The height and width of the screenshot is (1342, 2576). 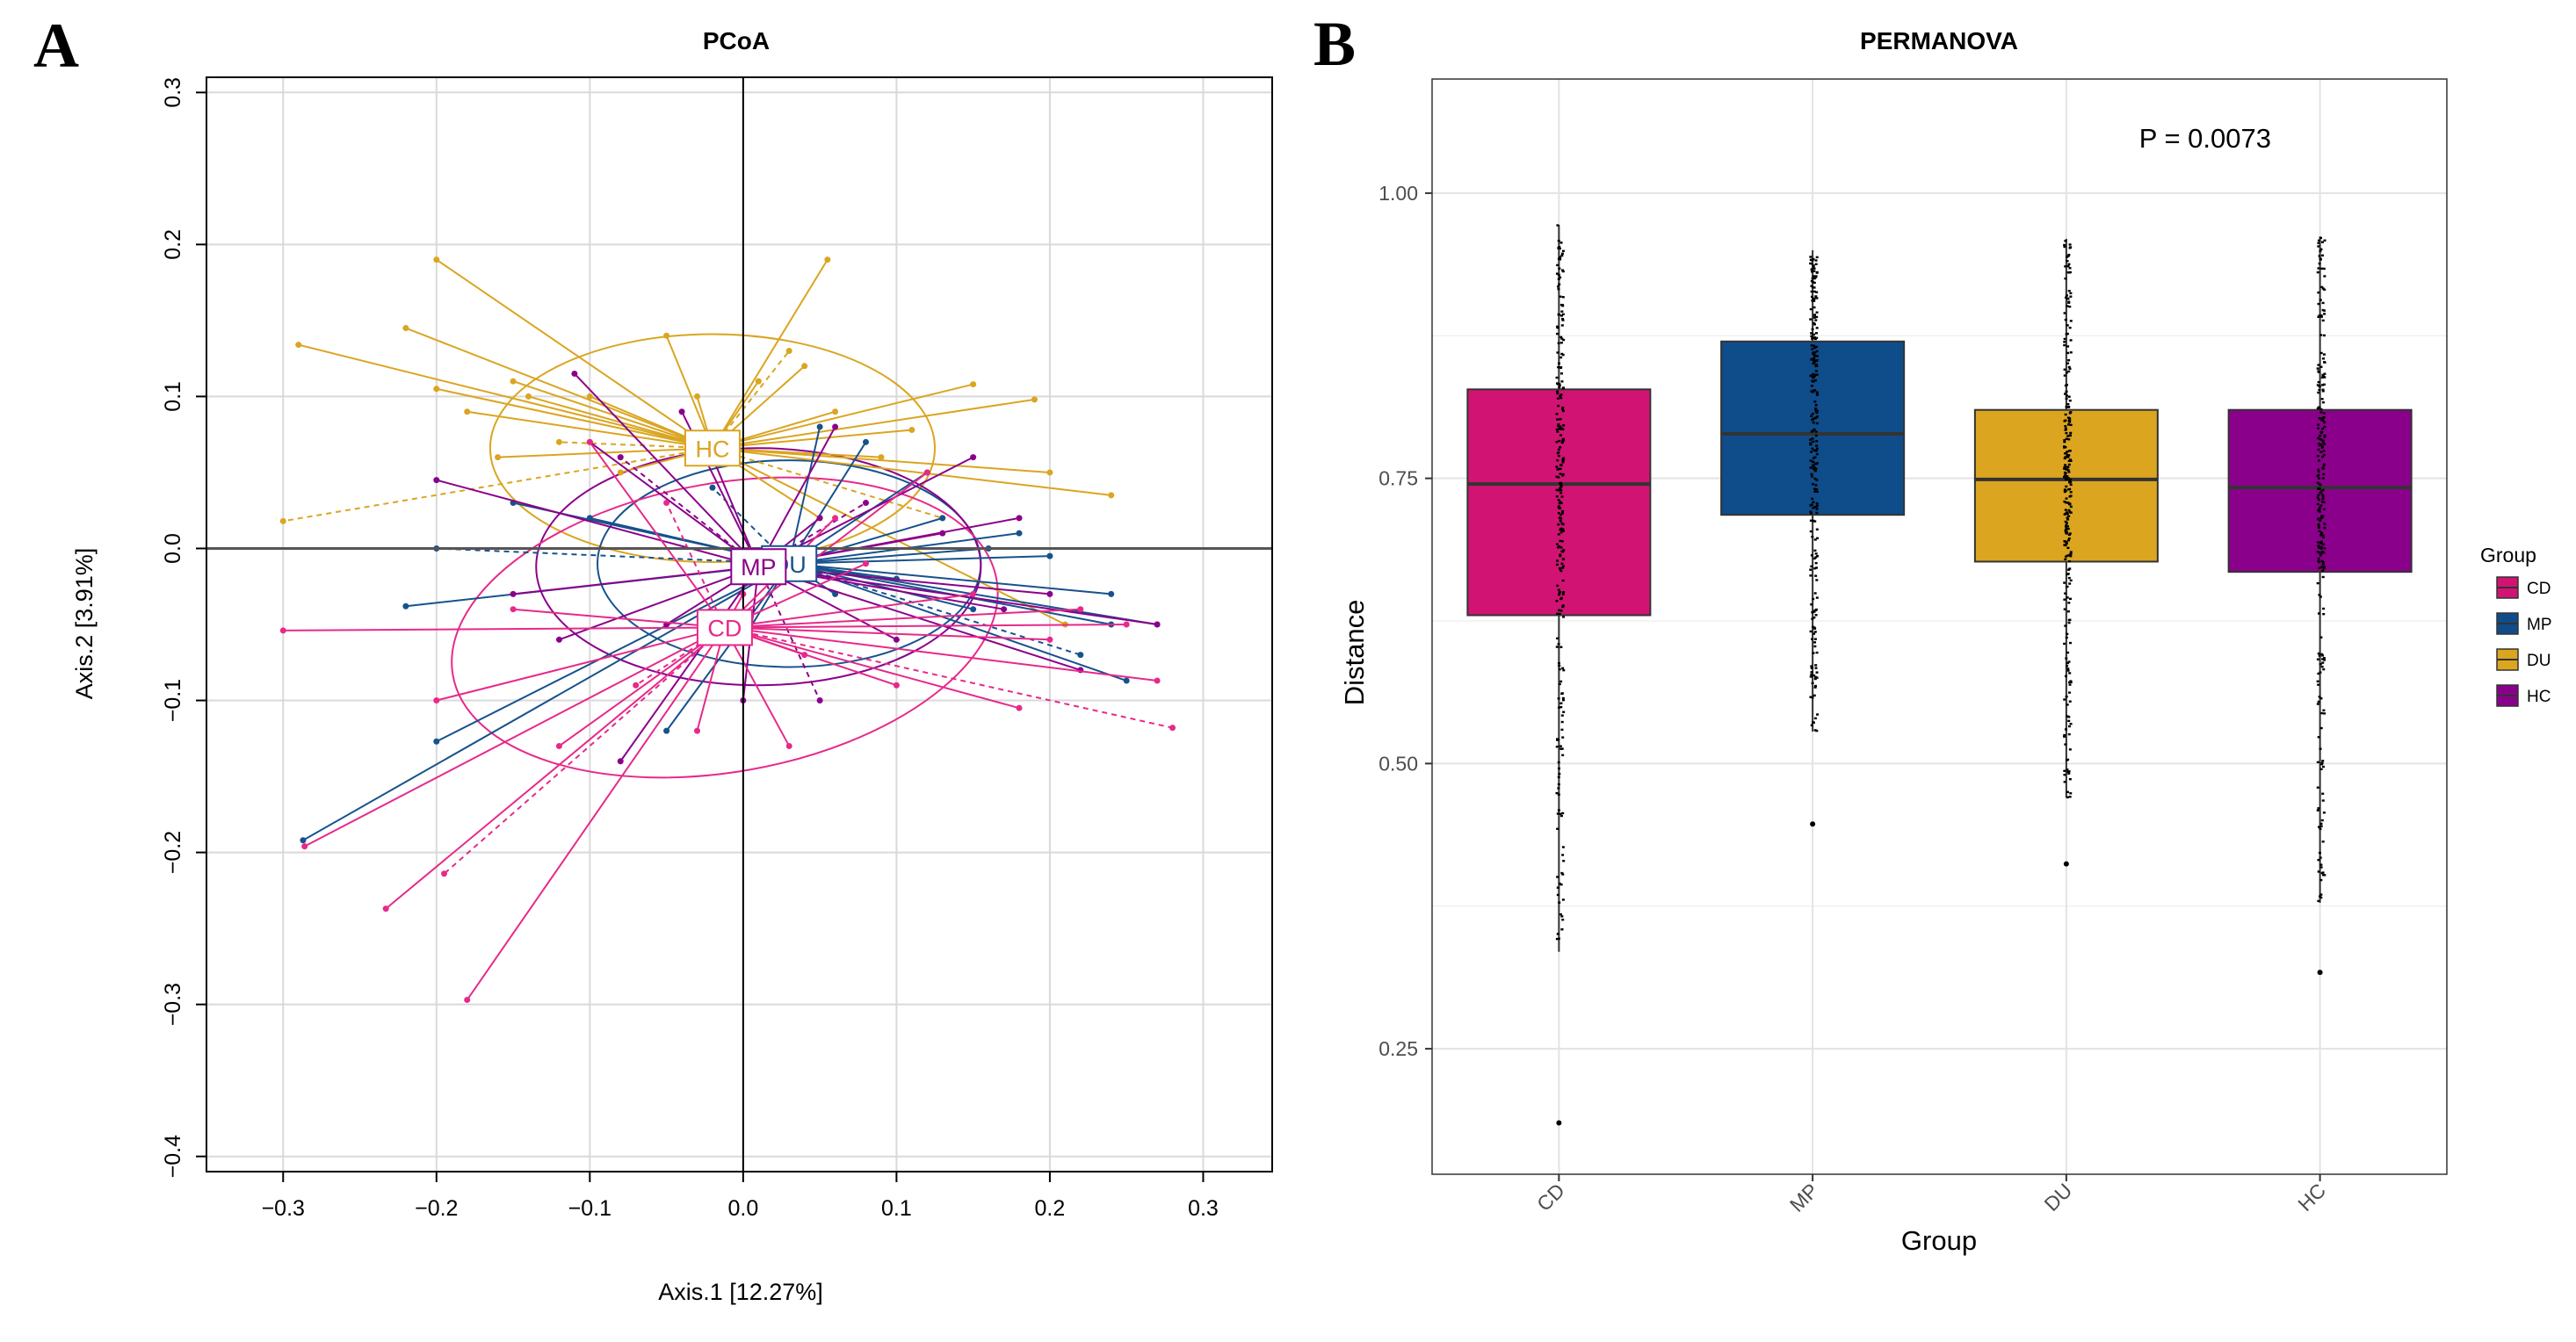 What do you see at coordinates (1559, 1123) in the screenshot?
I see `box-outlier-cd` at bounding box center [1559, 1123].